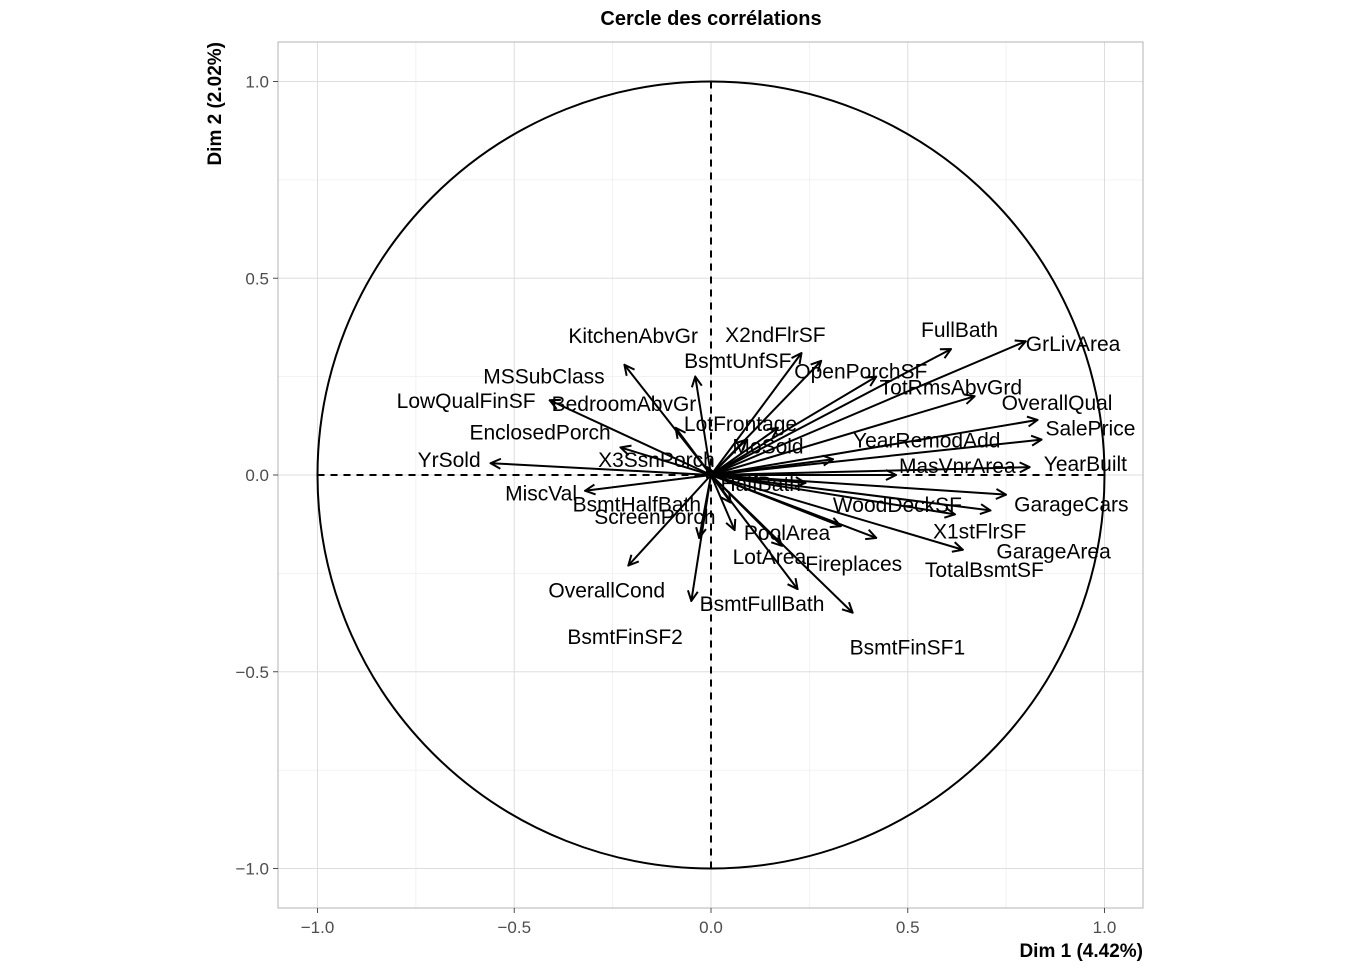 Image resolution: width=1350 pixels, height=973 pixels. Describe the element at coordinates (740, 424) in the screenshot. I see `label-lotfrontage: LotFrontage` at that location.